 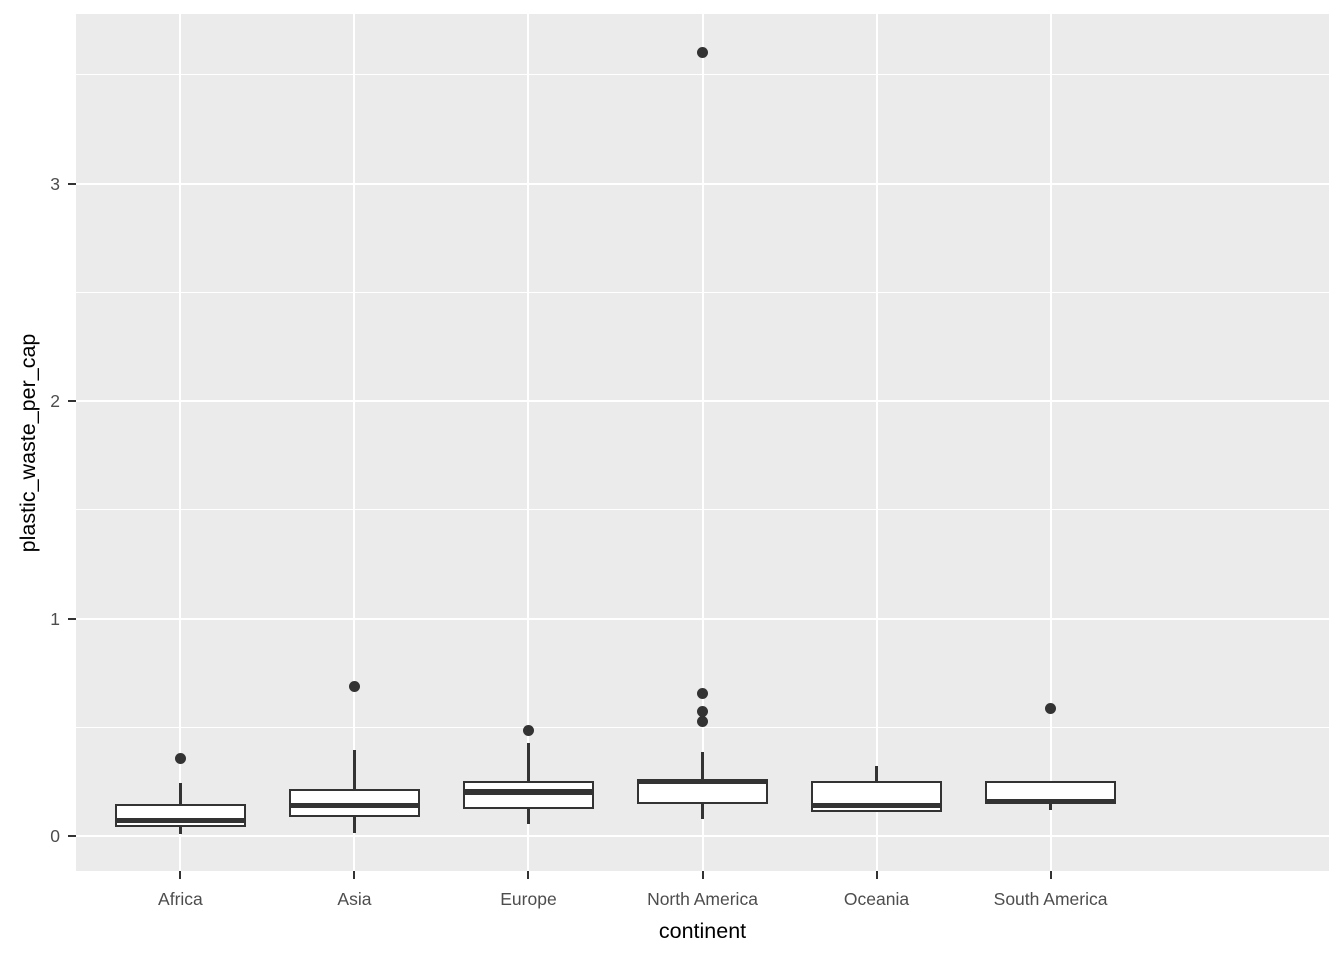 What do you see at coordinates (55, 401) in the screenshot?
I see `y-tick-label: 2` at bounding box center [55, 401].